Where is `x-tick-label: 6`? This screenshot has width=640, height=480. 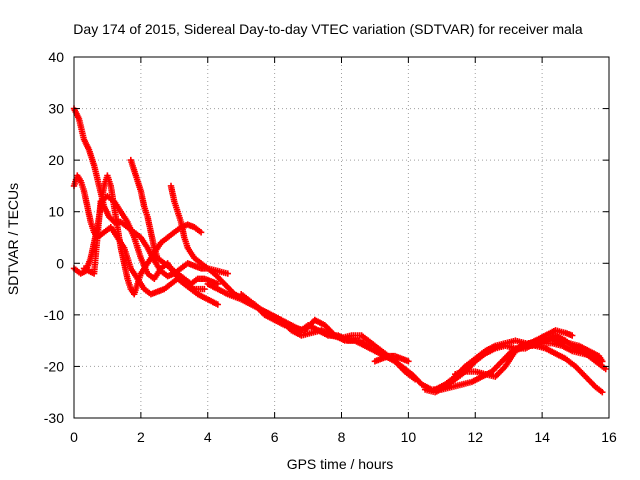 x-tick-label: 6 is located at coordinates (275, 437).